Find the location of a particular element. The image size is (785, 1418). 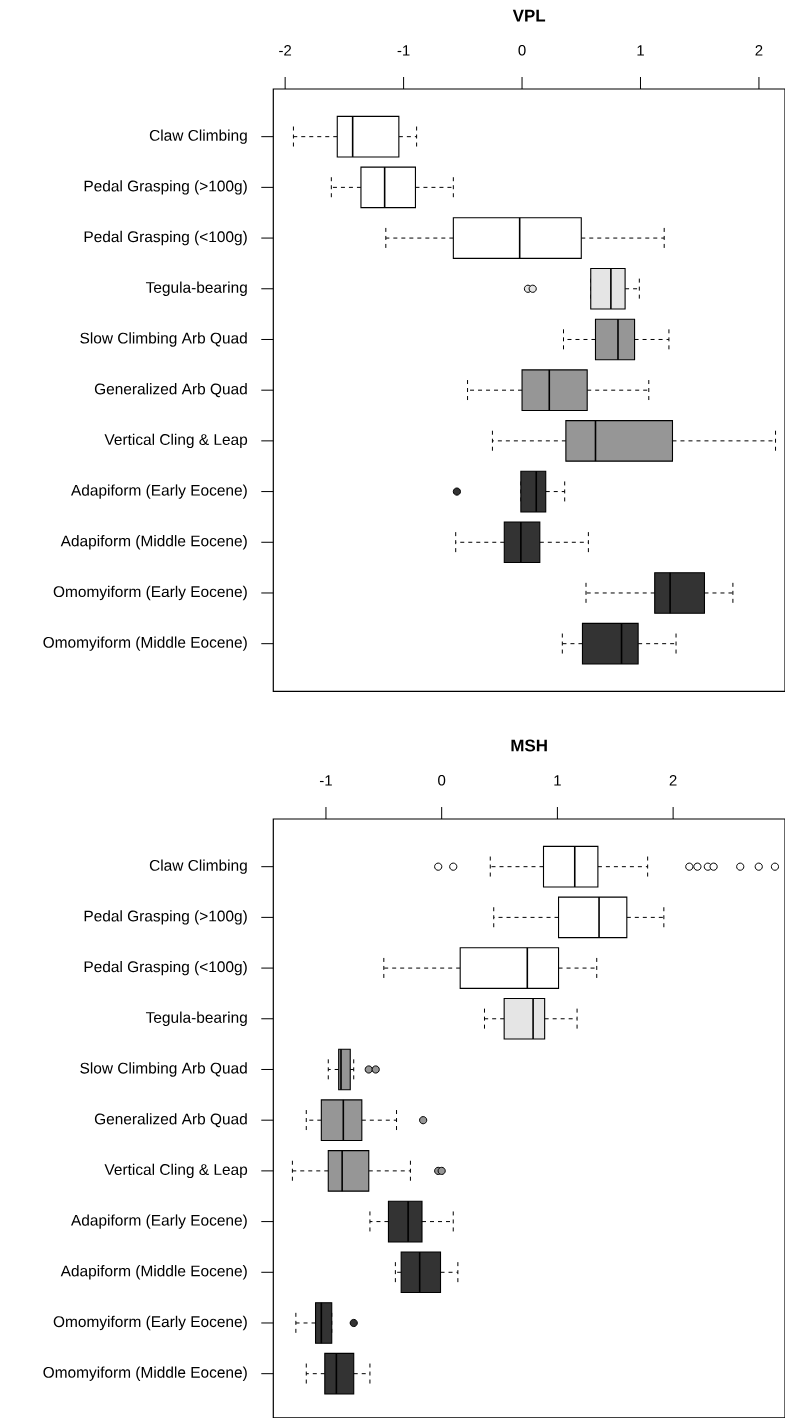

x-tick-label: -2 is located at coordinates (285, 50).